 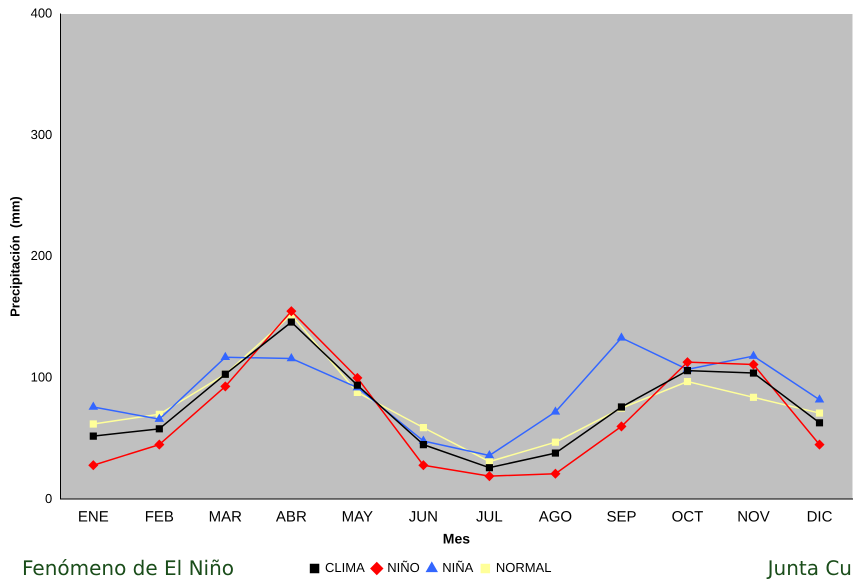 What do you see at coordinates (93, 517) in the screenshot?
I see `x-tick-label: ENE` at bounding box center [93, 517].